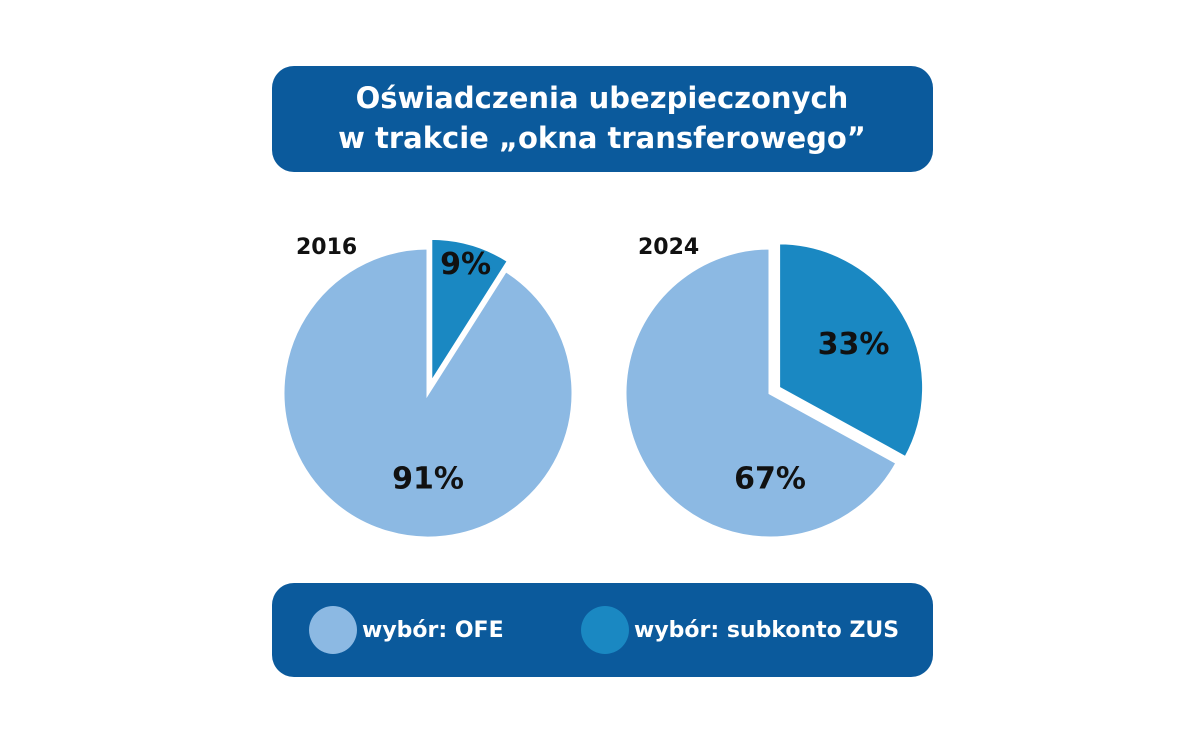  What do you see at coordinates (766, 630) in the screenshot?
I see `legend-label: wybór: subkonto ZUS` at bounding box center [766, 630].